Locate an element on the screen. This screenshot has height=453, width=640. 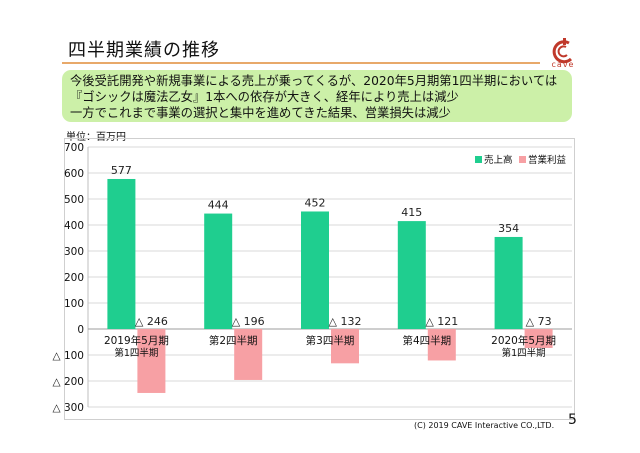
title-underline is located at coordinates (301, 63).